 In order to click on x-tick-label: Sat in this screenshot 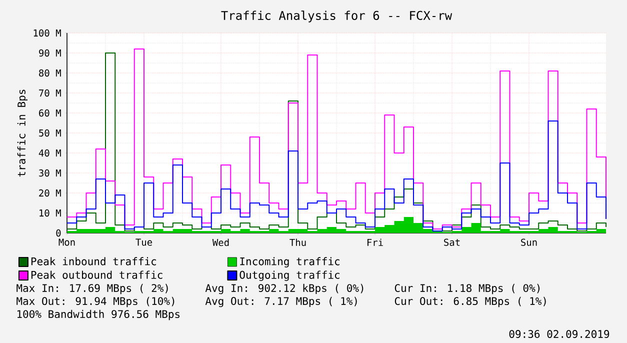, I will do `click(452, 242)`.